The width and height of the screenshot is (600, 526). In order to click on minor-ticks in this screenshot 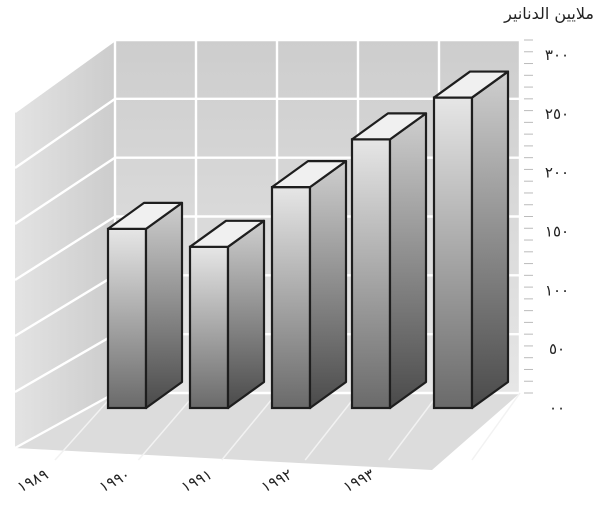, I will do `click(528, 216)`.